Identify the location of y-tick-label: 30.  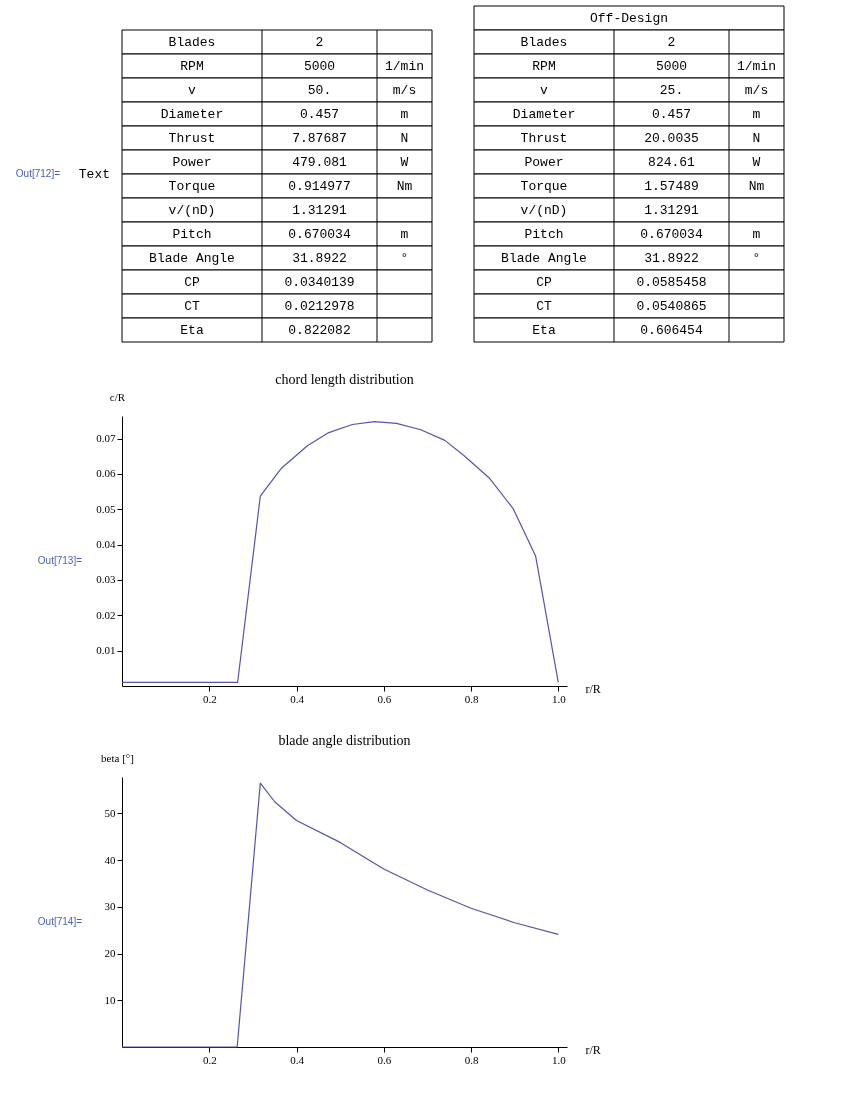
(110, 906).